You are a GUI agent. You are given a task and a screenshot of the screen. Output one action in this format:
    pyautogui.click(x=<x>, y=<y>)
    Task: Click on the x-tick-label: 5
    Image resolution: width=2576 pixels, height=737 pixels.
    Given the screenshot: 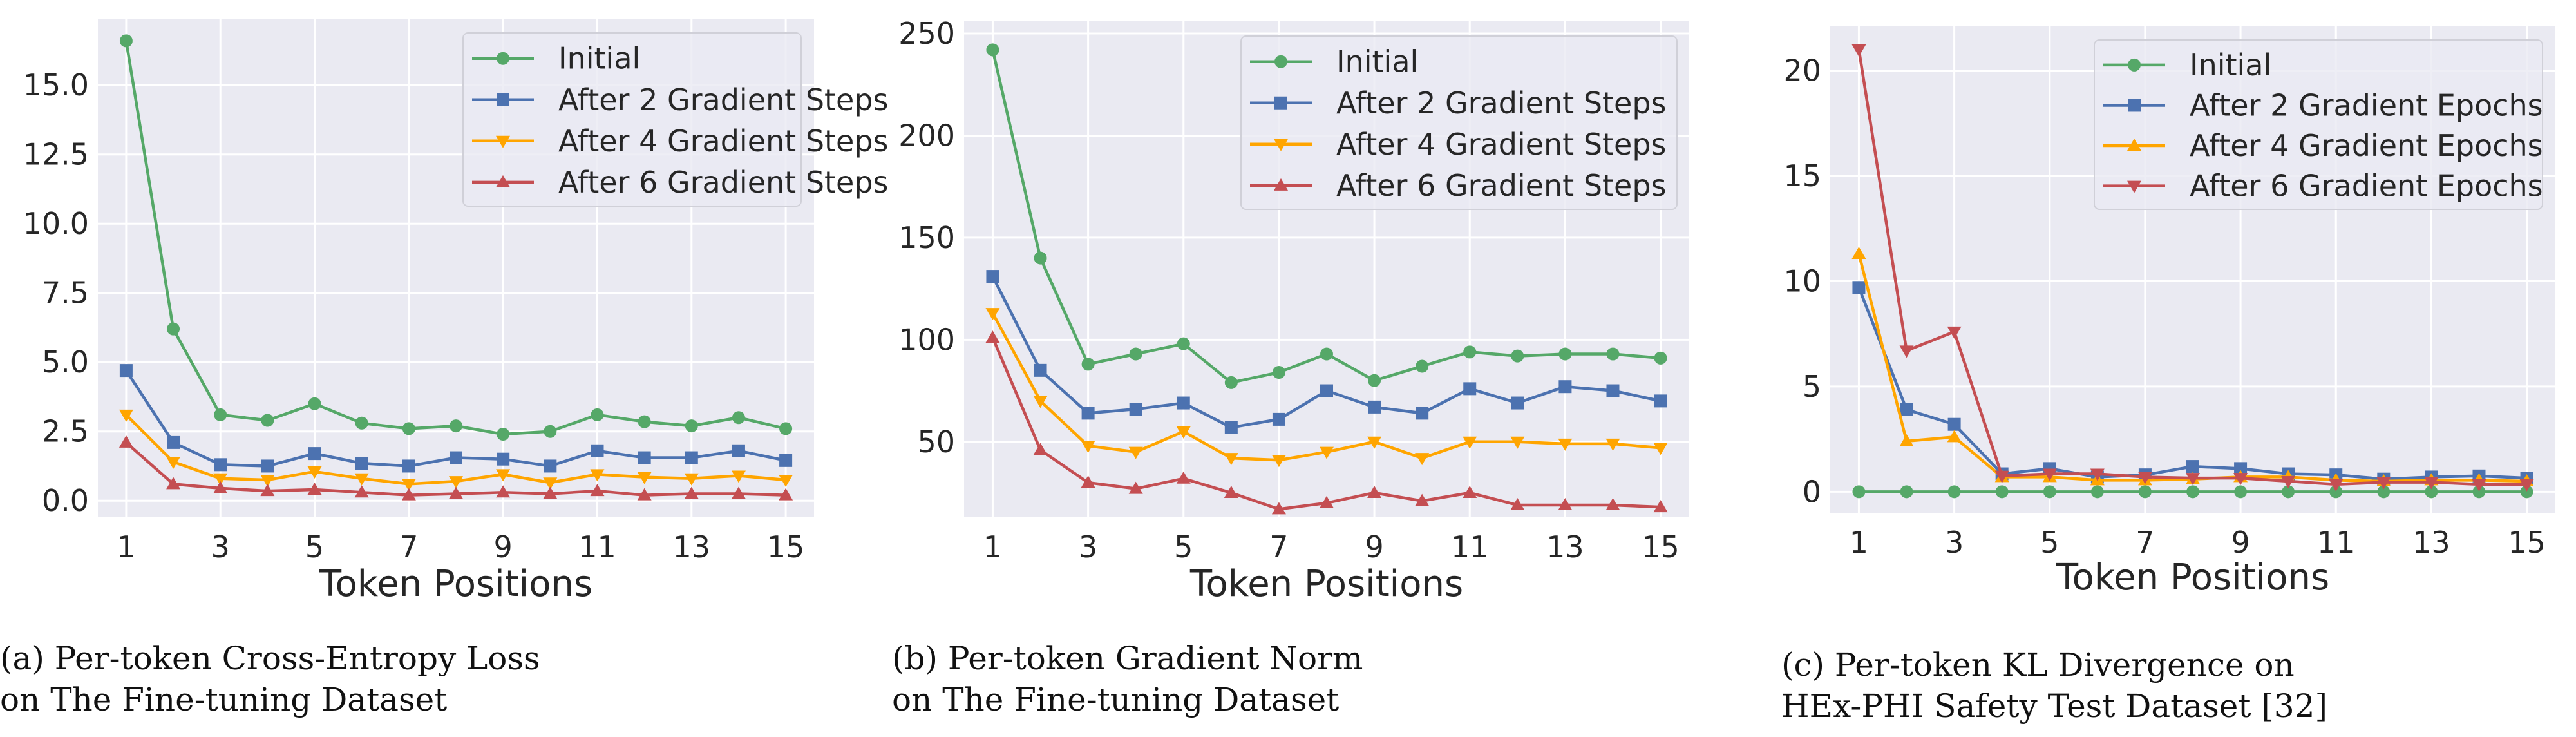 What is the action you would take?
    pyautogui.click(x=2049, y=542)
    